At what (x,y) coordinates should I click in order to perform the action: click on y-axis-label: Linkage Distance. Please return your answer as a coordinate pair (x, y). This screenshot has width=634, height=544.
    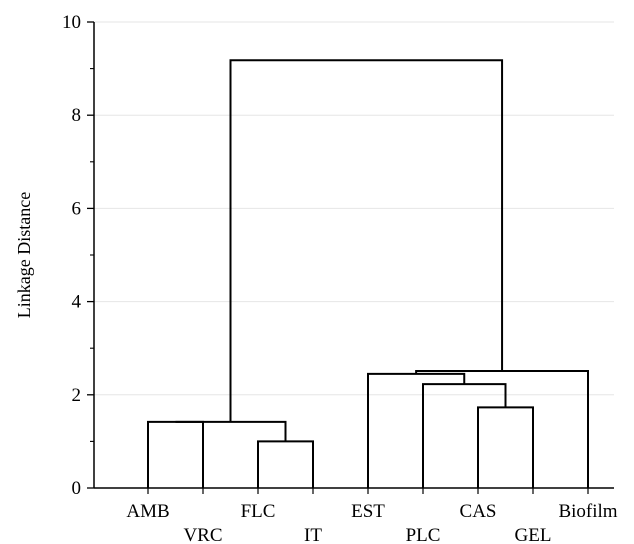
    Looking at the image, I should click on (24, 255).